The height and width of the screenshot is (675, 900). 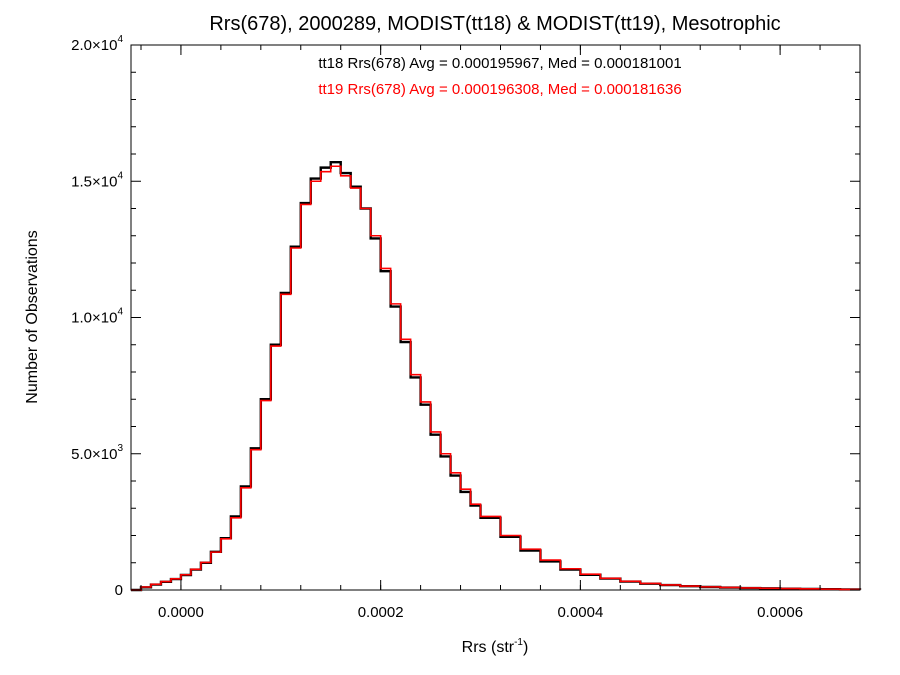 I want to click on x-tick-label: 0.0000, so click(x=181, y=612).